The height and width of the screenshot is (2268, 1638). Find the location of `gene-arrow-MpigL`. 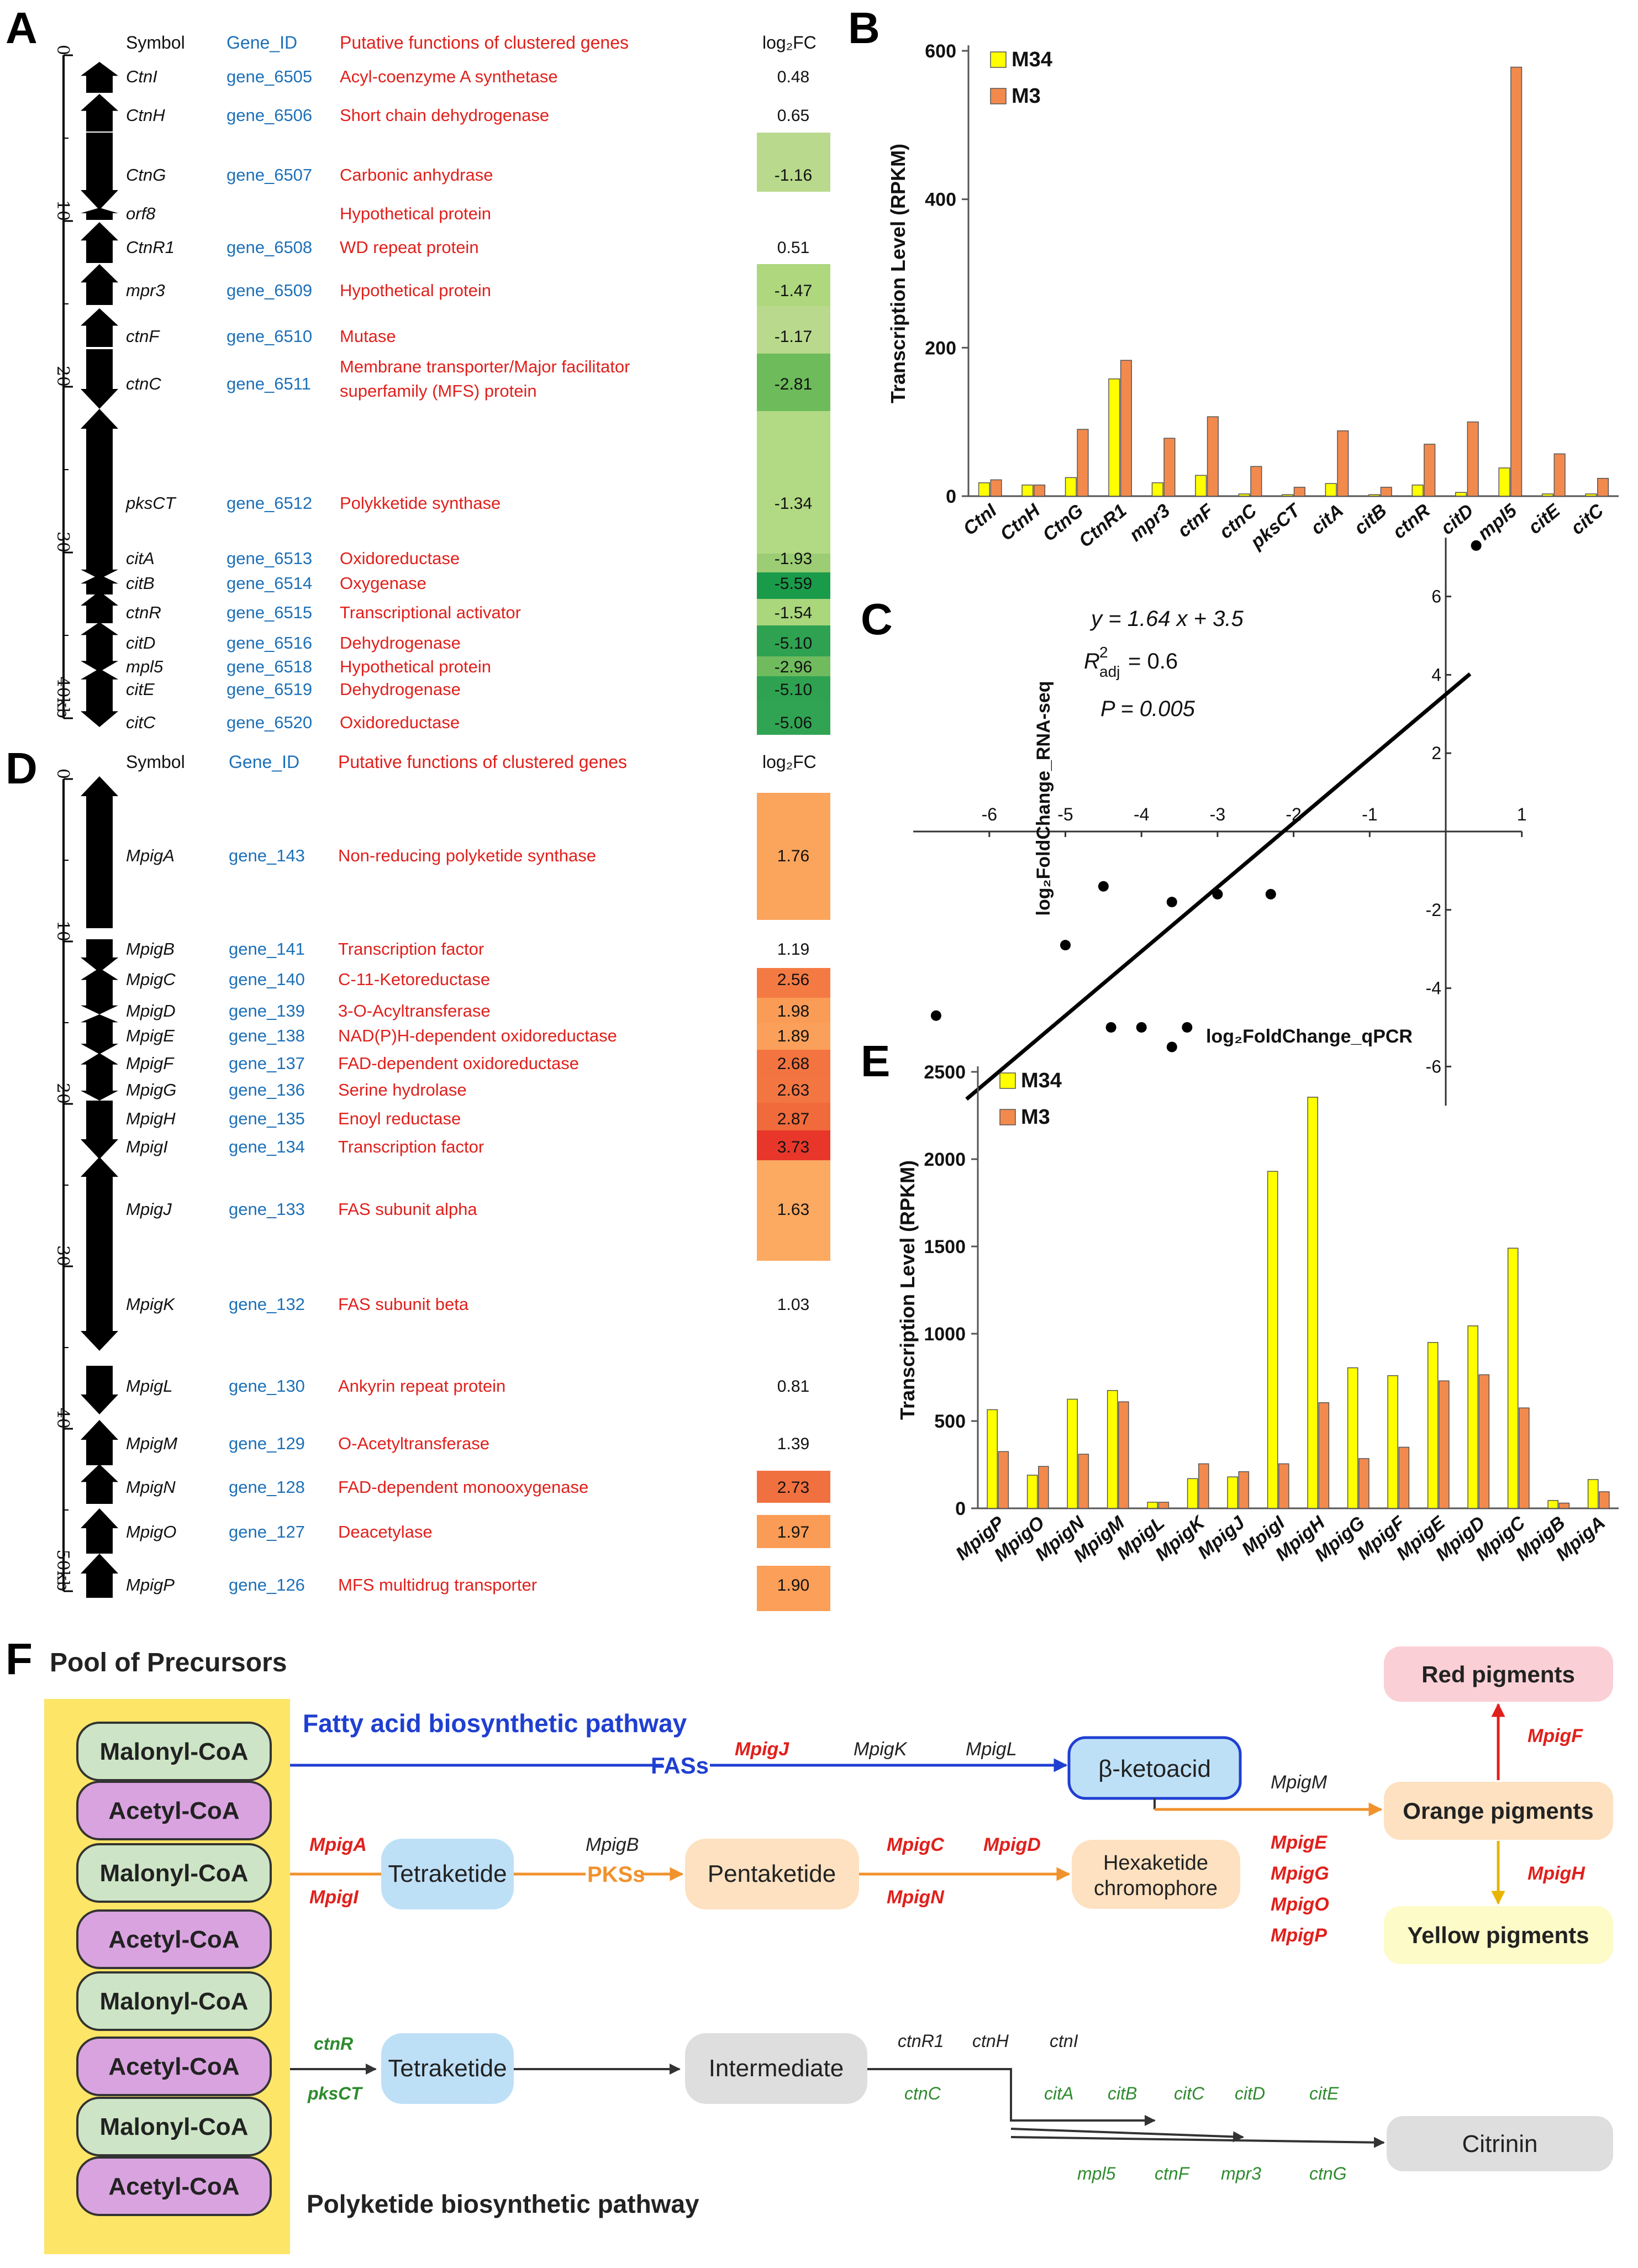

gene-arrow-MpigL is located at coordinates (99, 1390).